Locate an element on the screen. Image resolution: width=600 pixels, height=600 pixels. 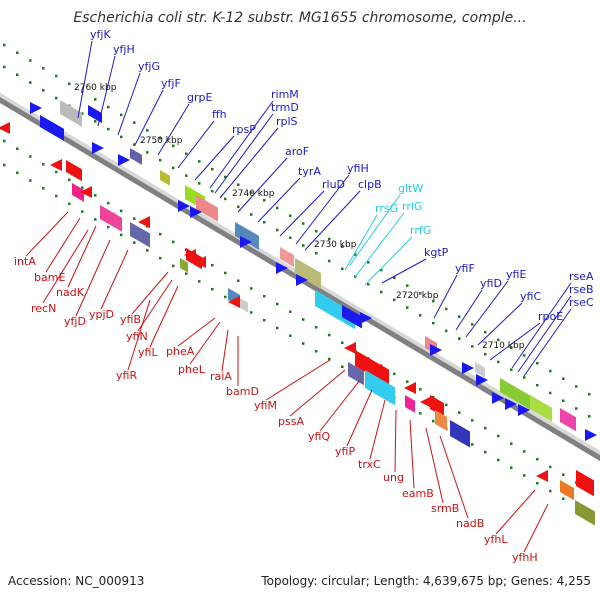
gene-label-intA: intA is located at coordinates (25, 261).